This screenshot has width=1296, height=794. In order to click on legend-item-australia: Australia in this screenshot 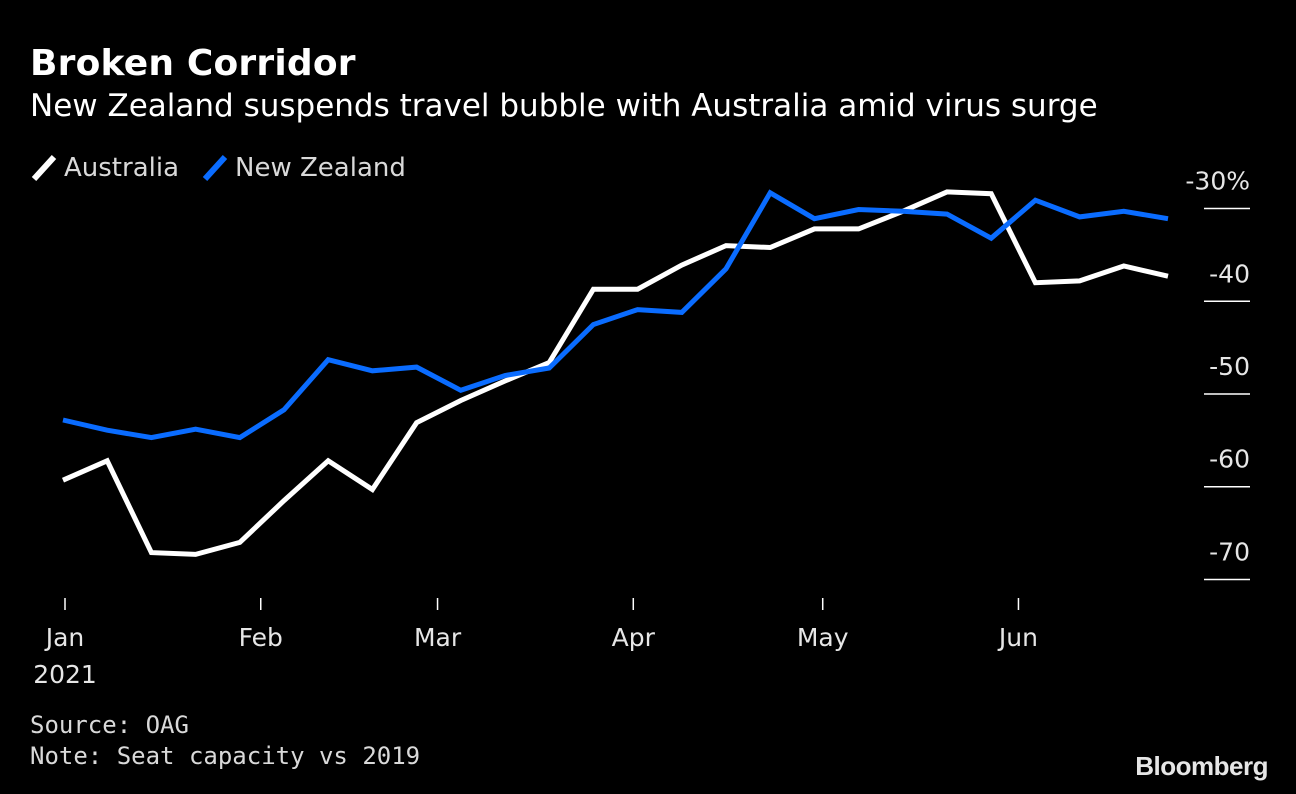, I will do `click(104, 168)`.